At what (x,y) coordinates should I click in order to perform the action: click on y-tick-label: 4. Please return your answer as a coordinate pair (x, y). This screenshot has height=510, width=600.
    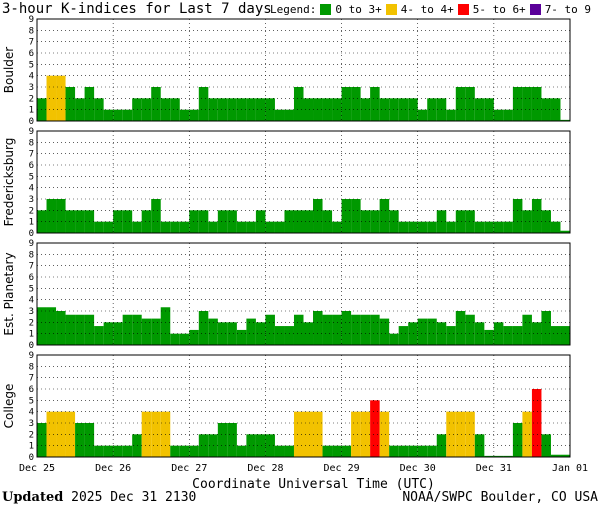
    Looking at the image, I should click on (31, 301).